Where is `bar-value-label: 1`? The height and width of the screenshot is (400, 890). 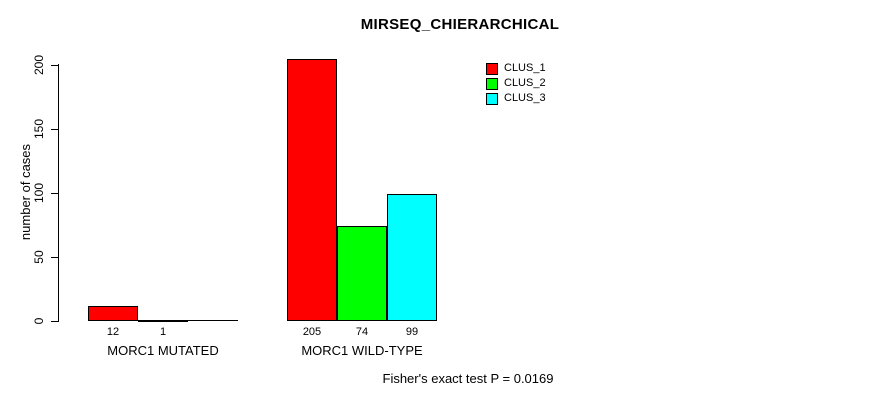 bar-value-label: 1 is located at coordinates (163, 332).